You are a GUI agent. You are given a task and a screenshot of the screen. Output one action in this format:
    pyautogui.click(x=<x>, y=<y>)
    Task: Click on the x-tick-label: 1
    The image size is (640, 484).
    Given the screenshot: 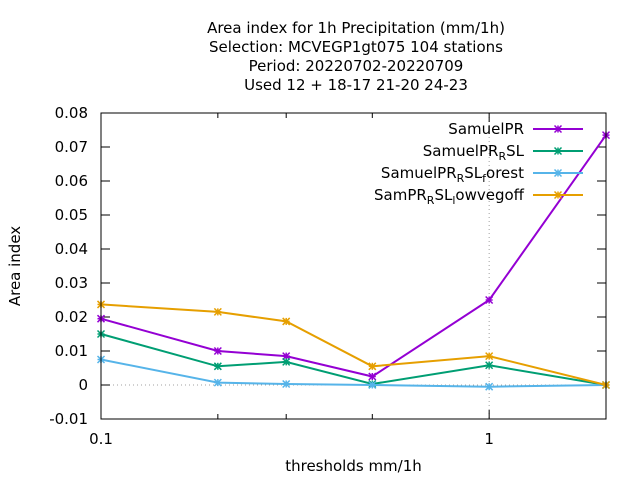 What is the action you would take?
    pyautogui.click(x=489, y=439)
    